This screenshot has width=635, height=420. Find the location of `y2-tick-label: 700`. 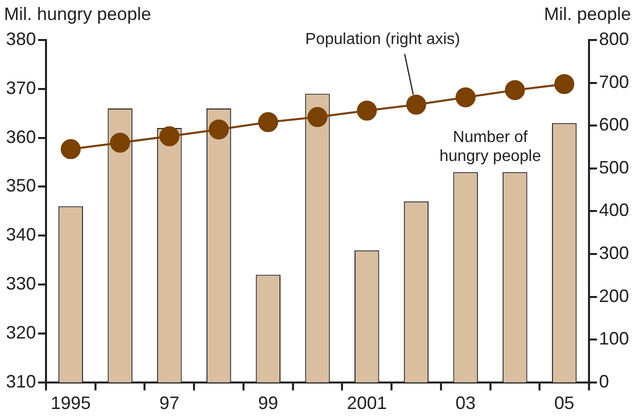

y2-tick-label: 700 is located at coordinates (614, 82).